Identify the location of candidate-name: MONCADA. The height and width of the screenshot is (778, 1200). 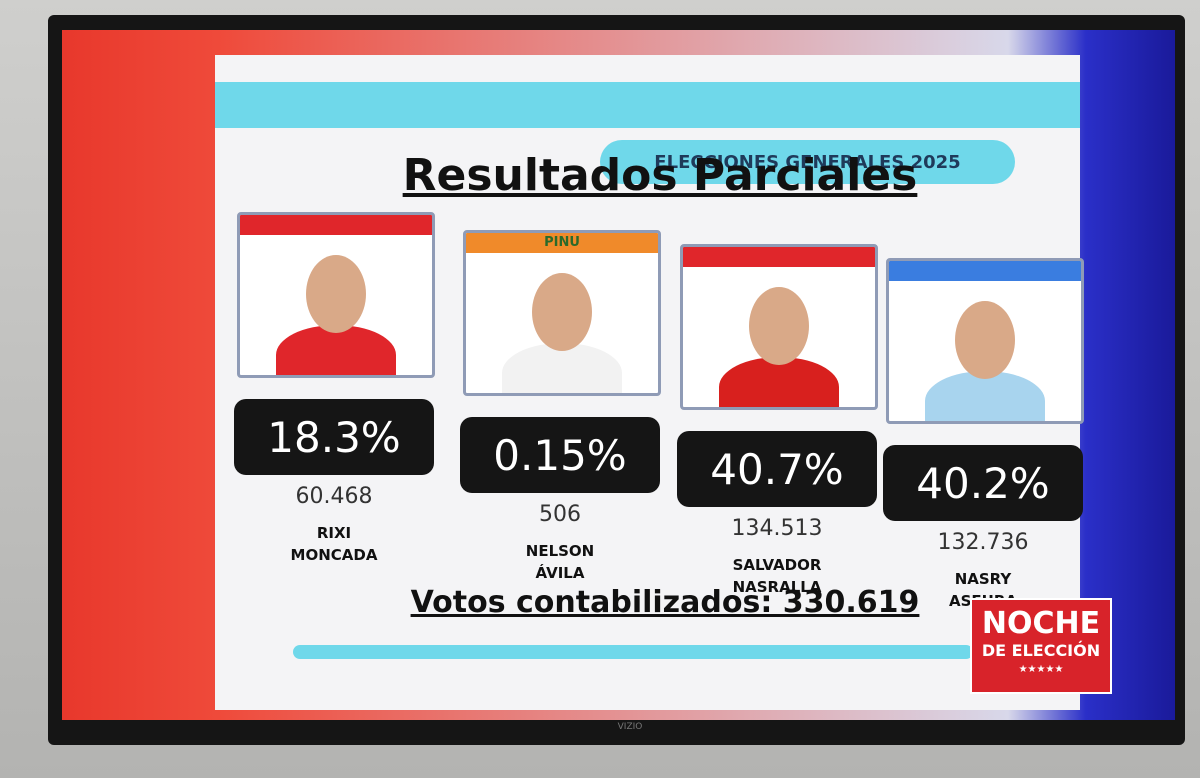
(334, 555).